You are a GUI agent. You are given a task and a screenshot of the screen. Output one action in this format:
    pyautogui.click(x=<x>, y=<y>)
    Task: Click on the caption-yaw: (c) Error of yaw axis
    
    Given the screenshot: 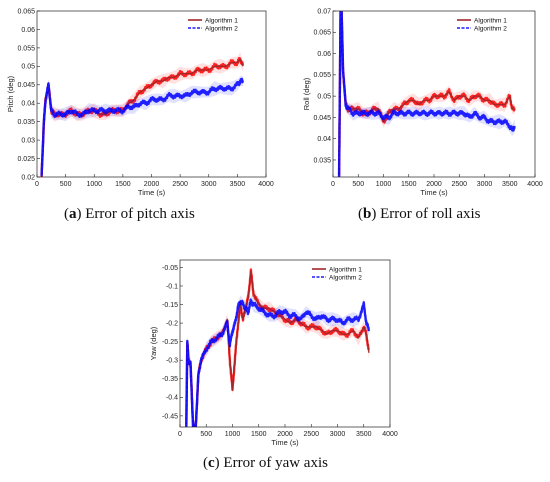 What is the action you would take?
    pyautogui.click(x=265, y=463)
    